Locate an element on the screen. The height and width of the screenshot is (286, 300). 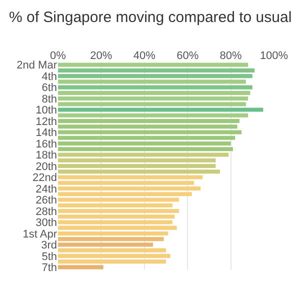
x-tick-label: 100% is located at coordinates (274, 56).